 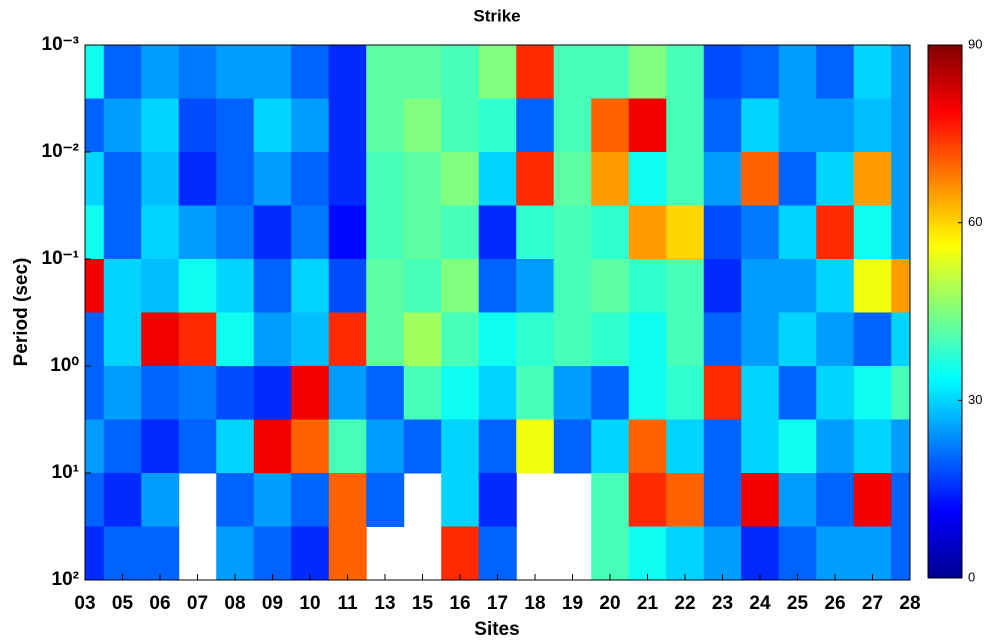 What do you see at coordinates (65, 472) in the screenshot?
I see `y-tick-label: 10¹` at bounding box center [65, 472].